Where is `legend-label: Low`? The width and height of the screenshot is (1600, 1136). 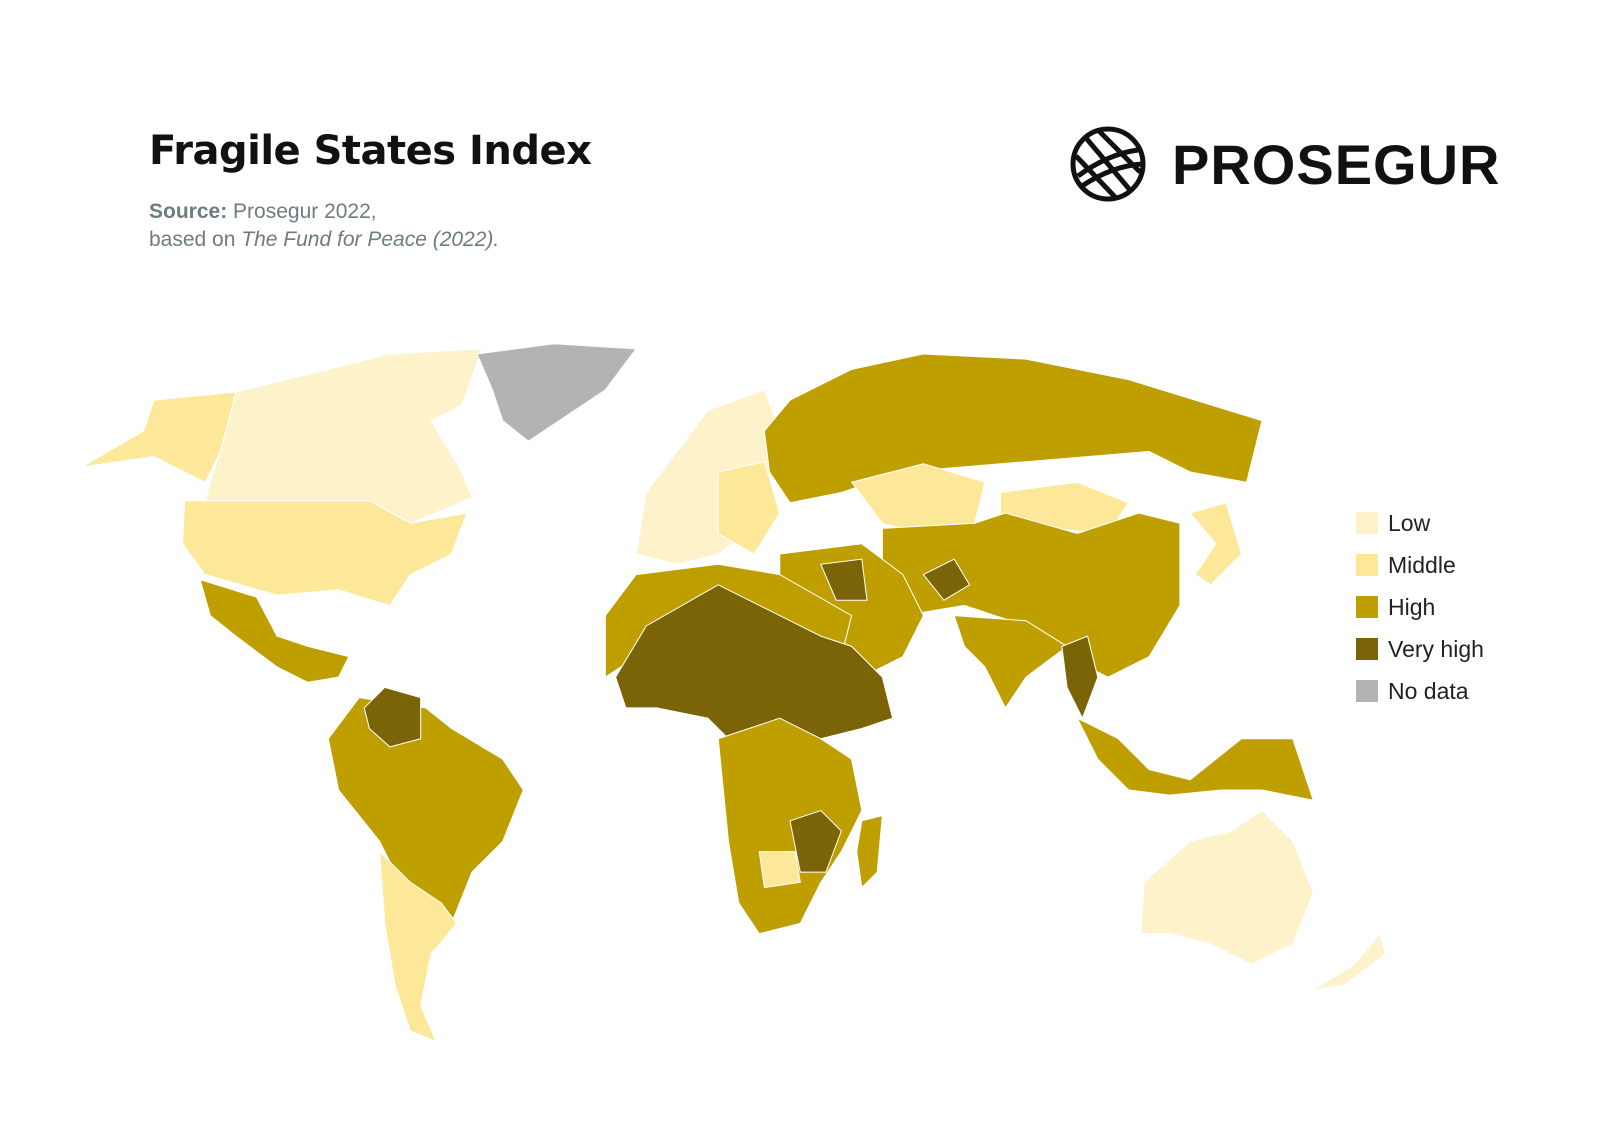
legend-label: Low is located at coordinates (1409, 522).